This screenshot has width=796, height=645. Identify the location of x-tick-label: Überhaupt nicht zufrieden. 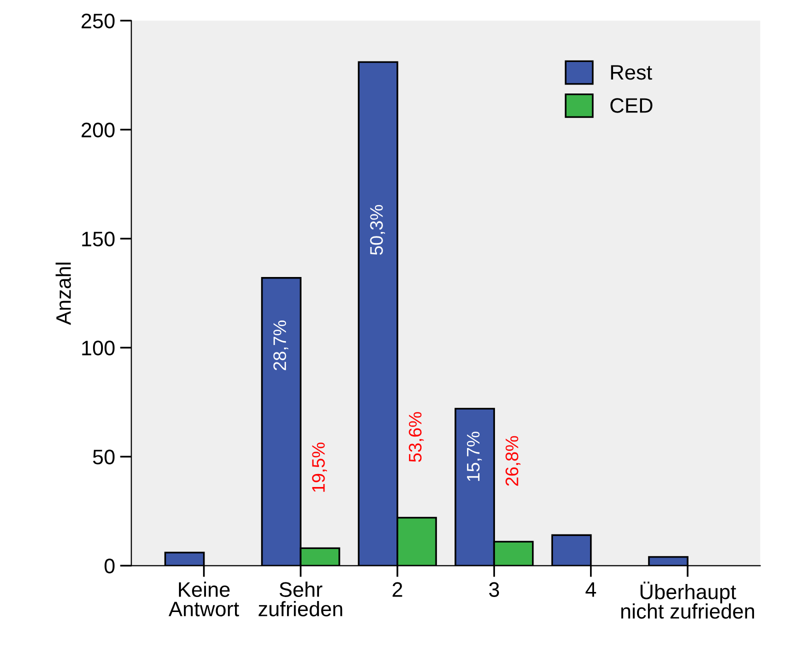
(687, 600).